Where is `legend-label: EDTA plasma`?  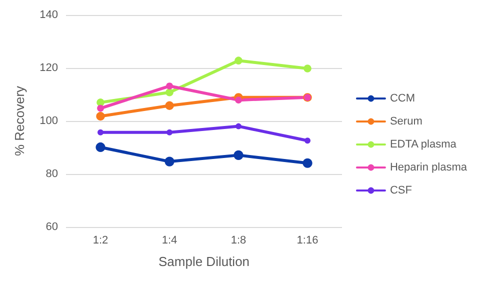
legend-label: EDTA plasma is located at coordinates (424, 144).